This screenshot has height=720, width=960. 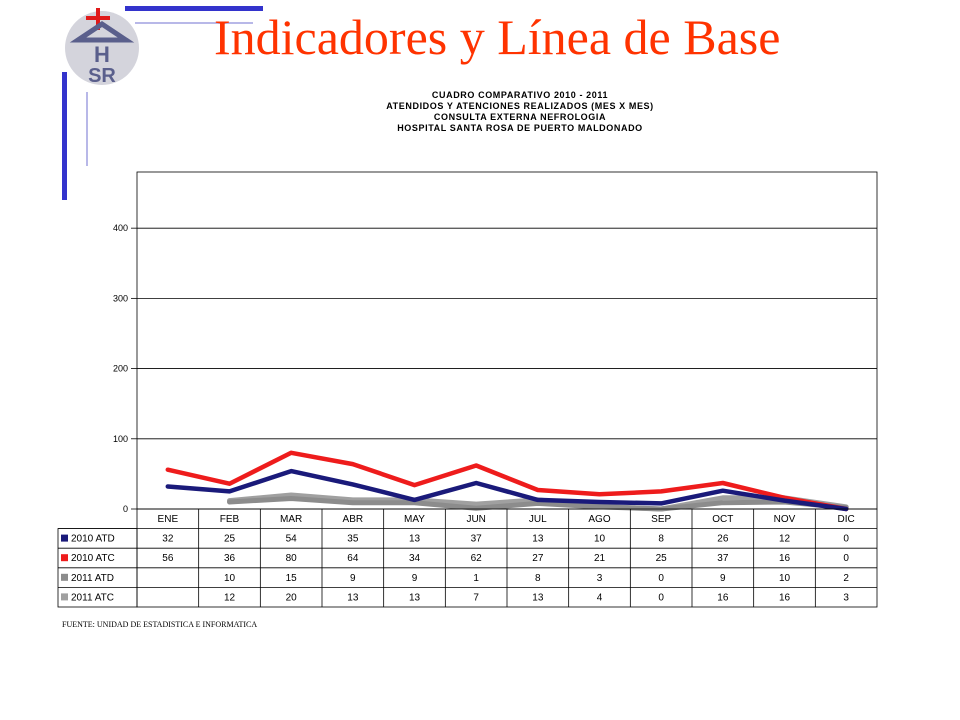 What do you see at coordinates (520, 128) in the screenshot?
I see `chart-title-line-4: HOSPITAL SANTA ROSA DE PUERTO MALDONADO` at bounding box center [520, 128].